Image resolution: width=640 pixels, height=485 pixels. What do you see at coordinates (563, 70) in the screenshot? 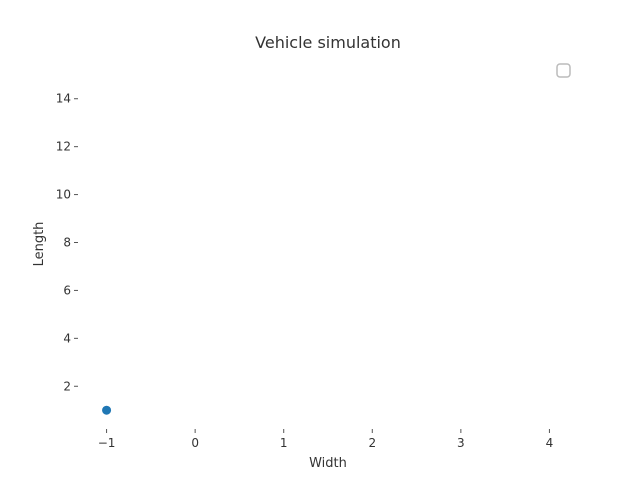
I see `legend-box` at bounding box center [563, 70].